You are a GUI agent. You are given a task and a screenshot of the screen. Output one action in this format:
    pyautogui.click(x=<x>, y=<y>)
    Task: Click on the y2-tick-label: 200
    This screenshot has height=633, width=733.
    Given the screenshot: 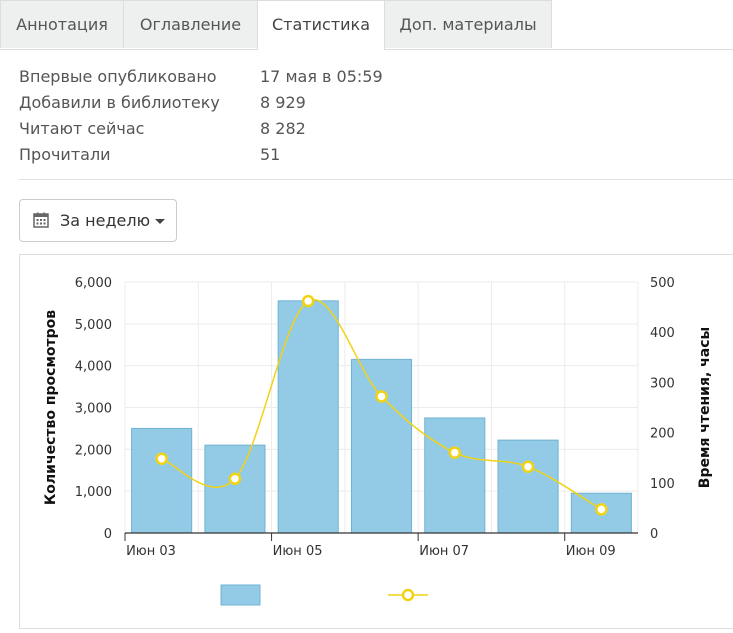 What is the action you would take?
    pyautogui.click(x=662, y=434)
    